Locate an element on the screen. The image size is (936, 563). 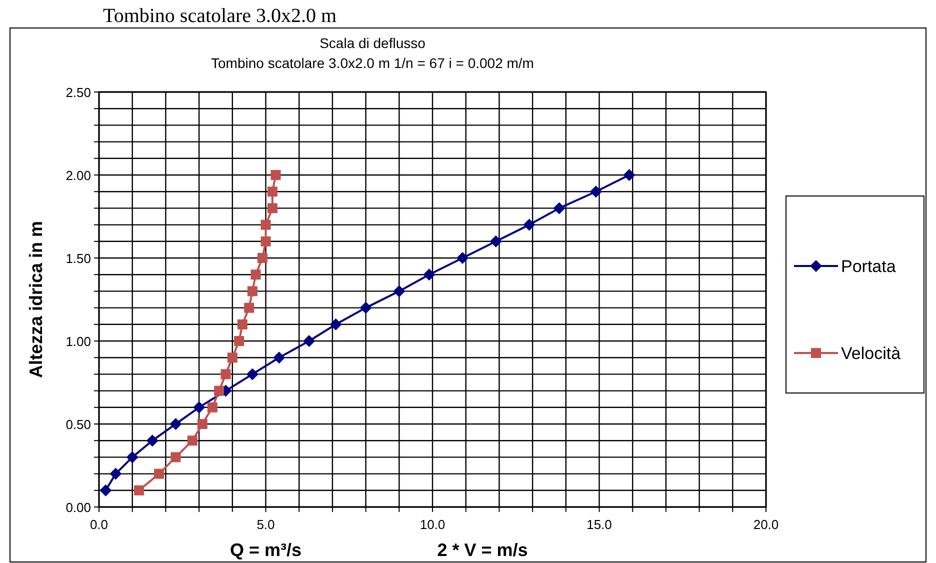
y-axis-title: Altezza idrica in m is located at coordinates (36, 299).